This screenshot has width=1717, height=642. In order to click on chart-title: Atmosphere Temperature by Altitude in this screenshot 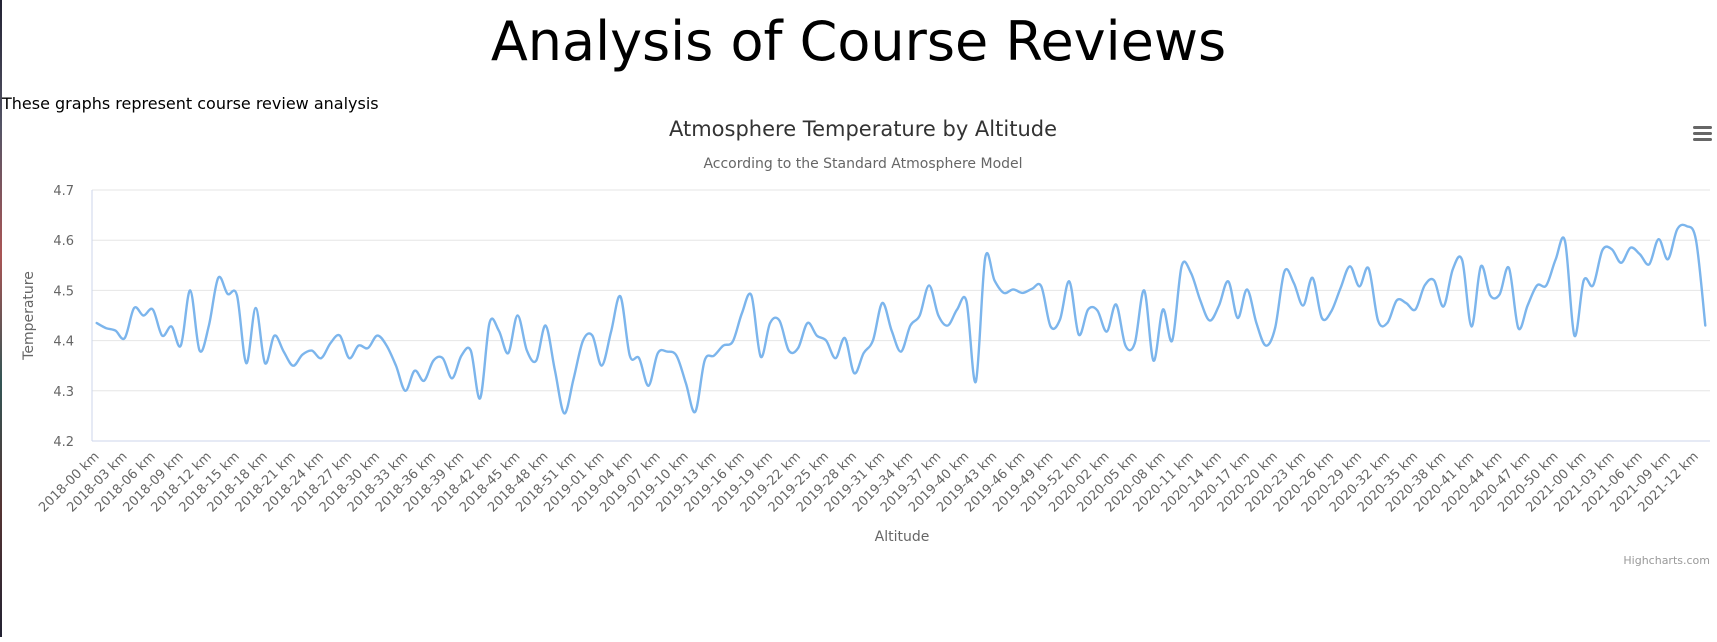, I will do `click(863, 129)`.